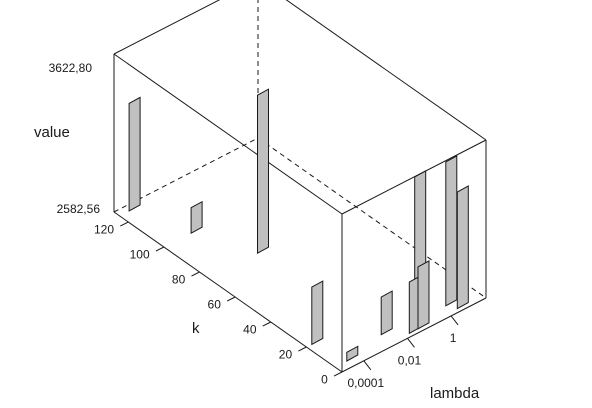 The image size is (592, 408). I want to click on lambda-tick-label: 1, so click(453, 338).